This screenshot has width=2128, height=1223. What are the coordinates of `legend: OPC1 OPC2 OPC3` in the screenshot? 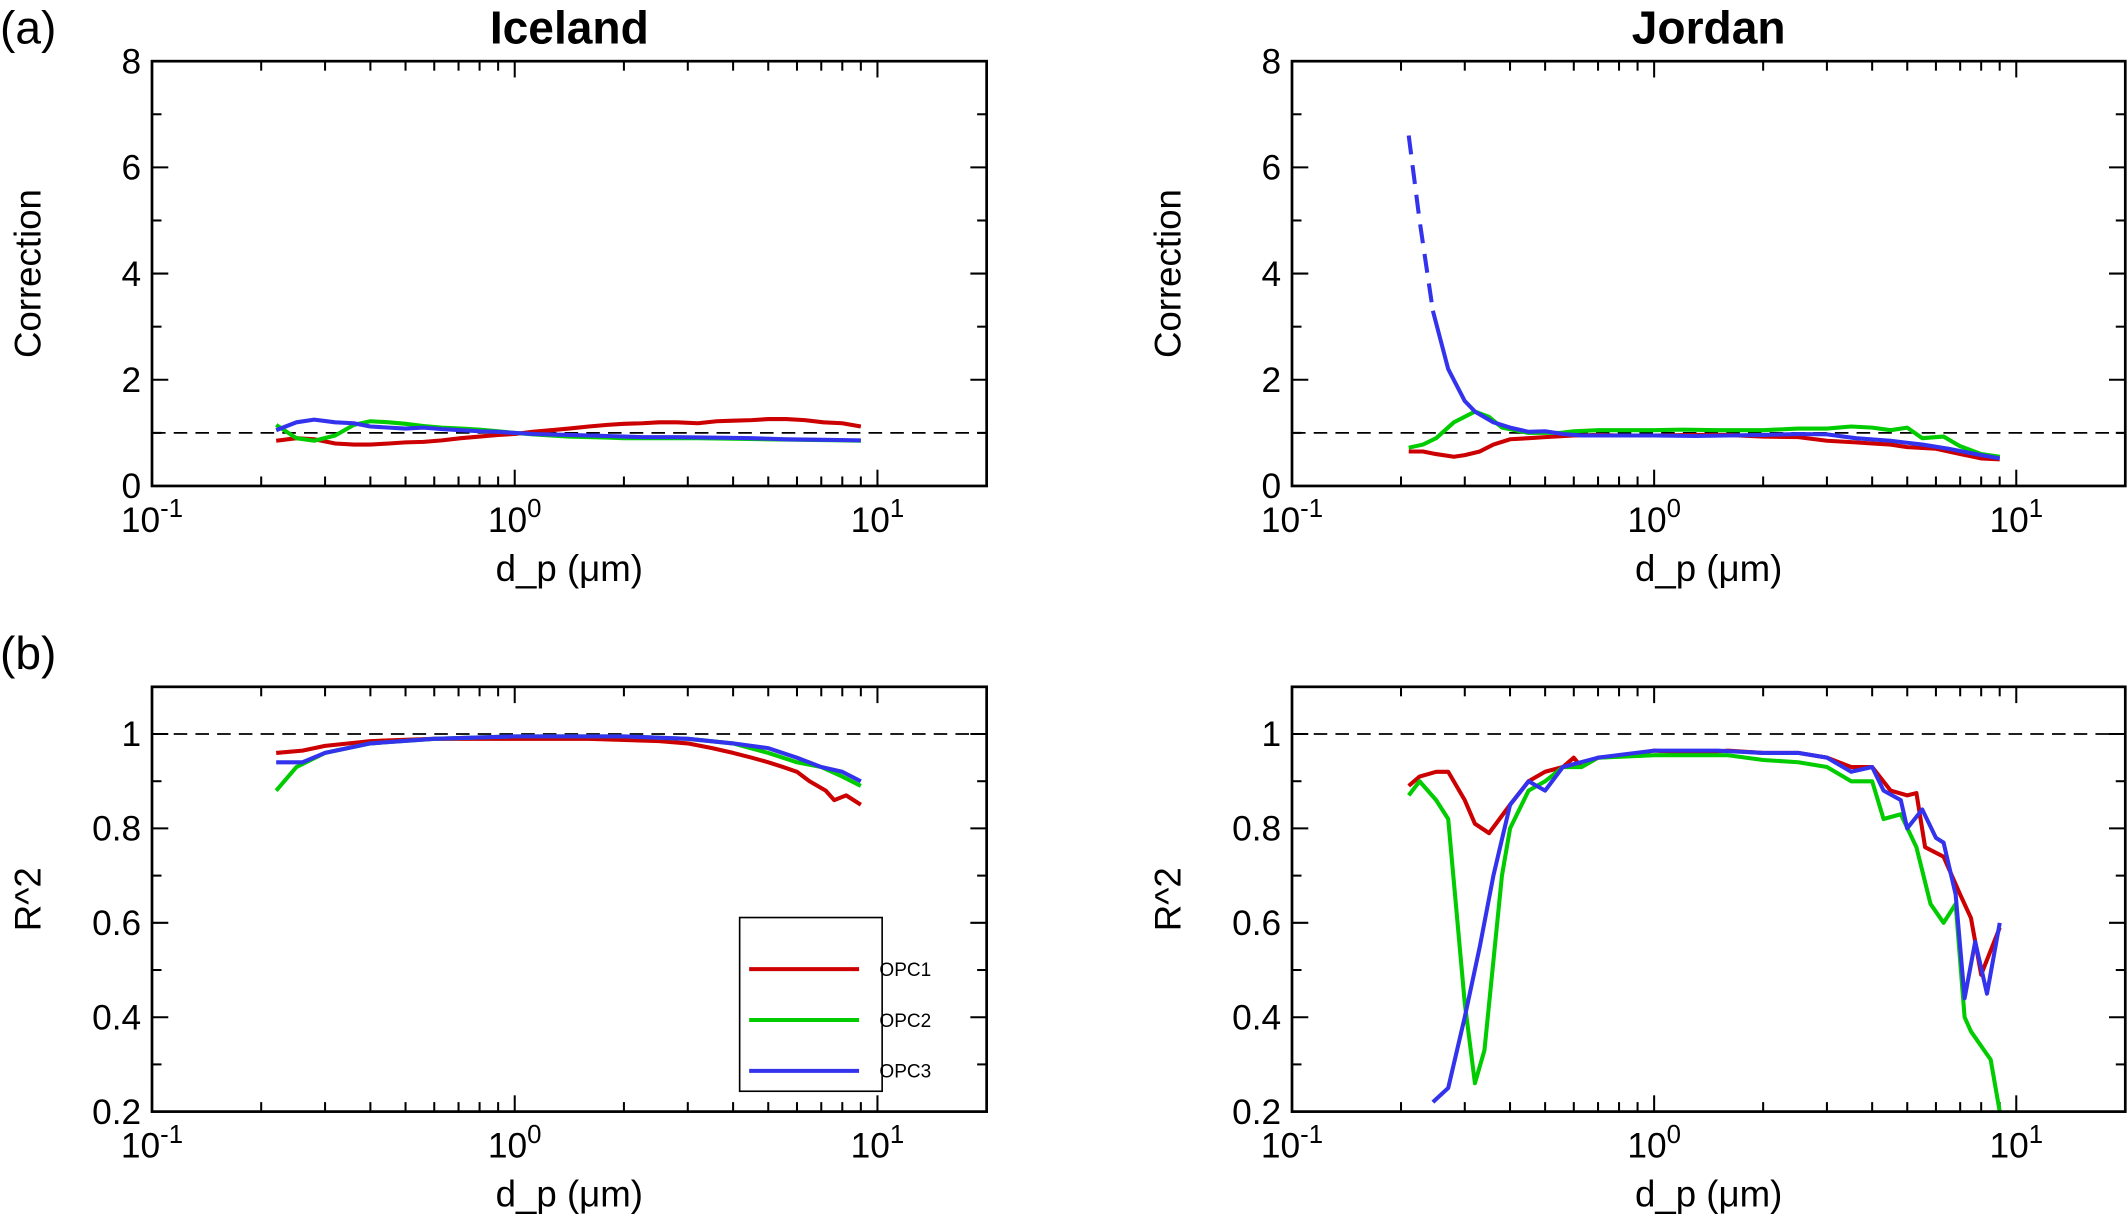 It's located at (834, 1004).